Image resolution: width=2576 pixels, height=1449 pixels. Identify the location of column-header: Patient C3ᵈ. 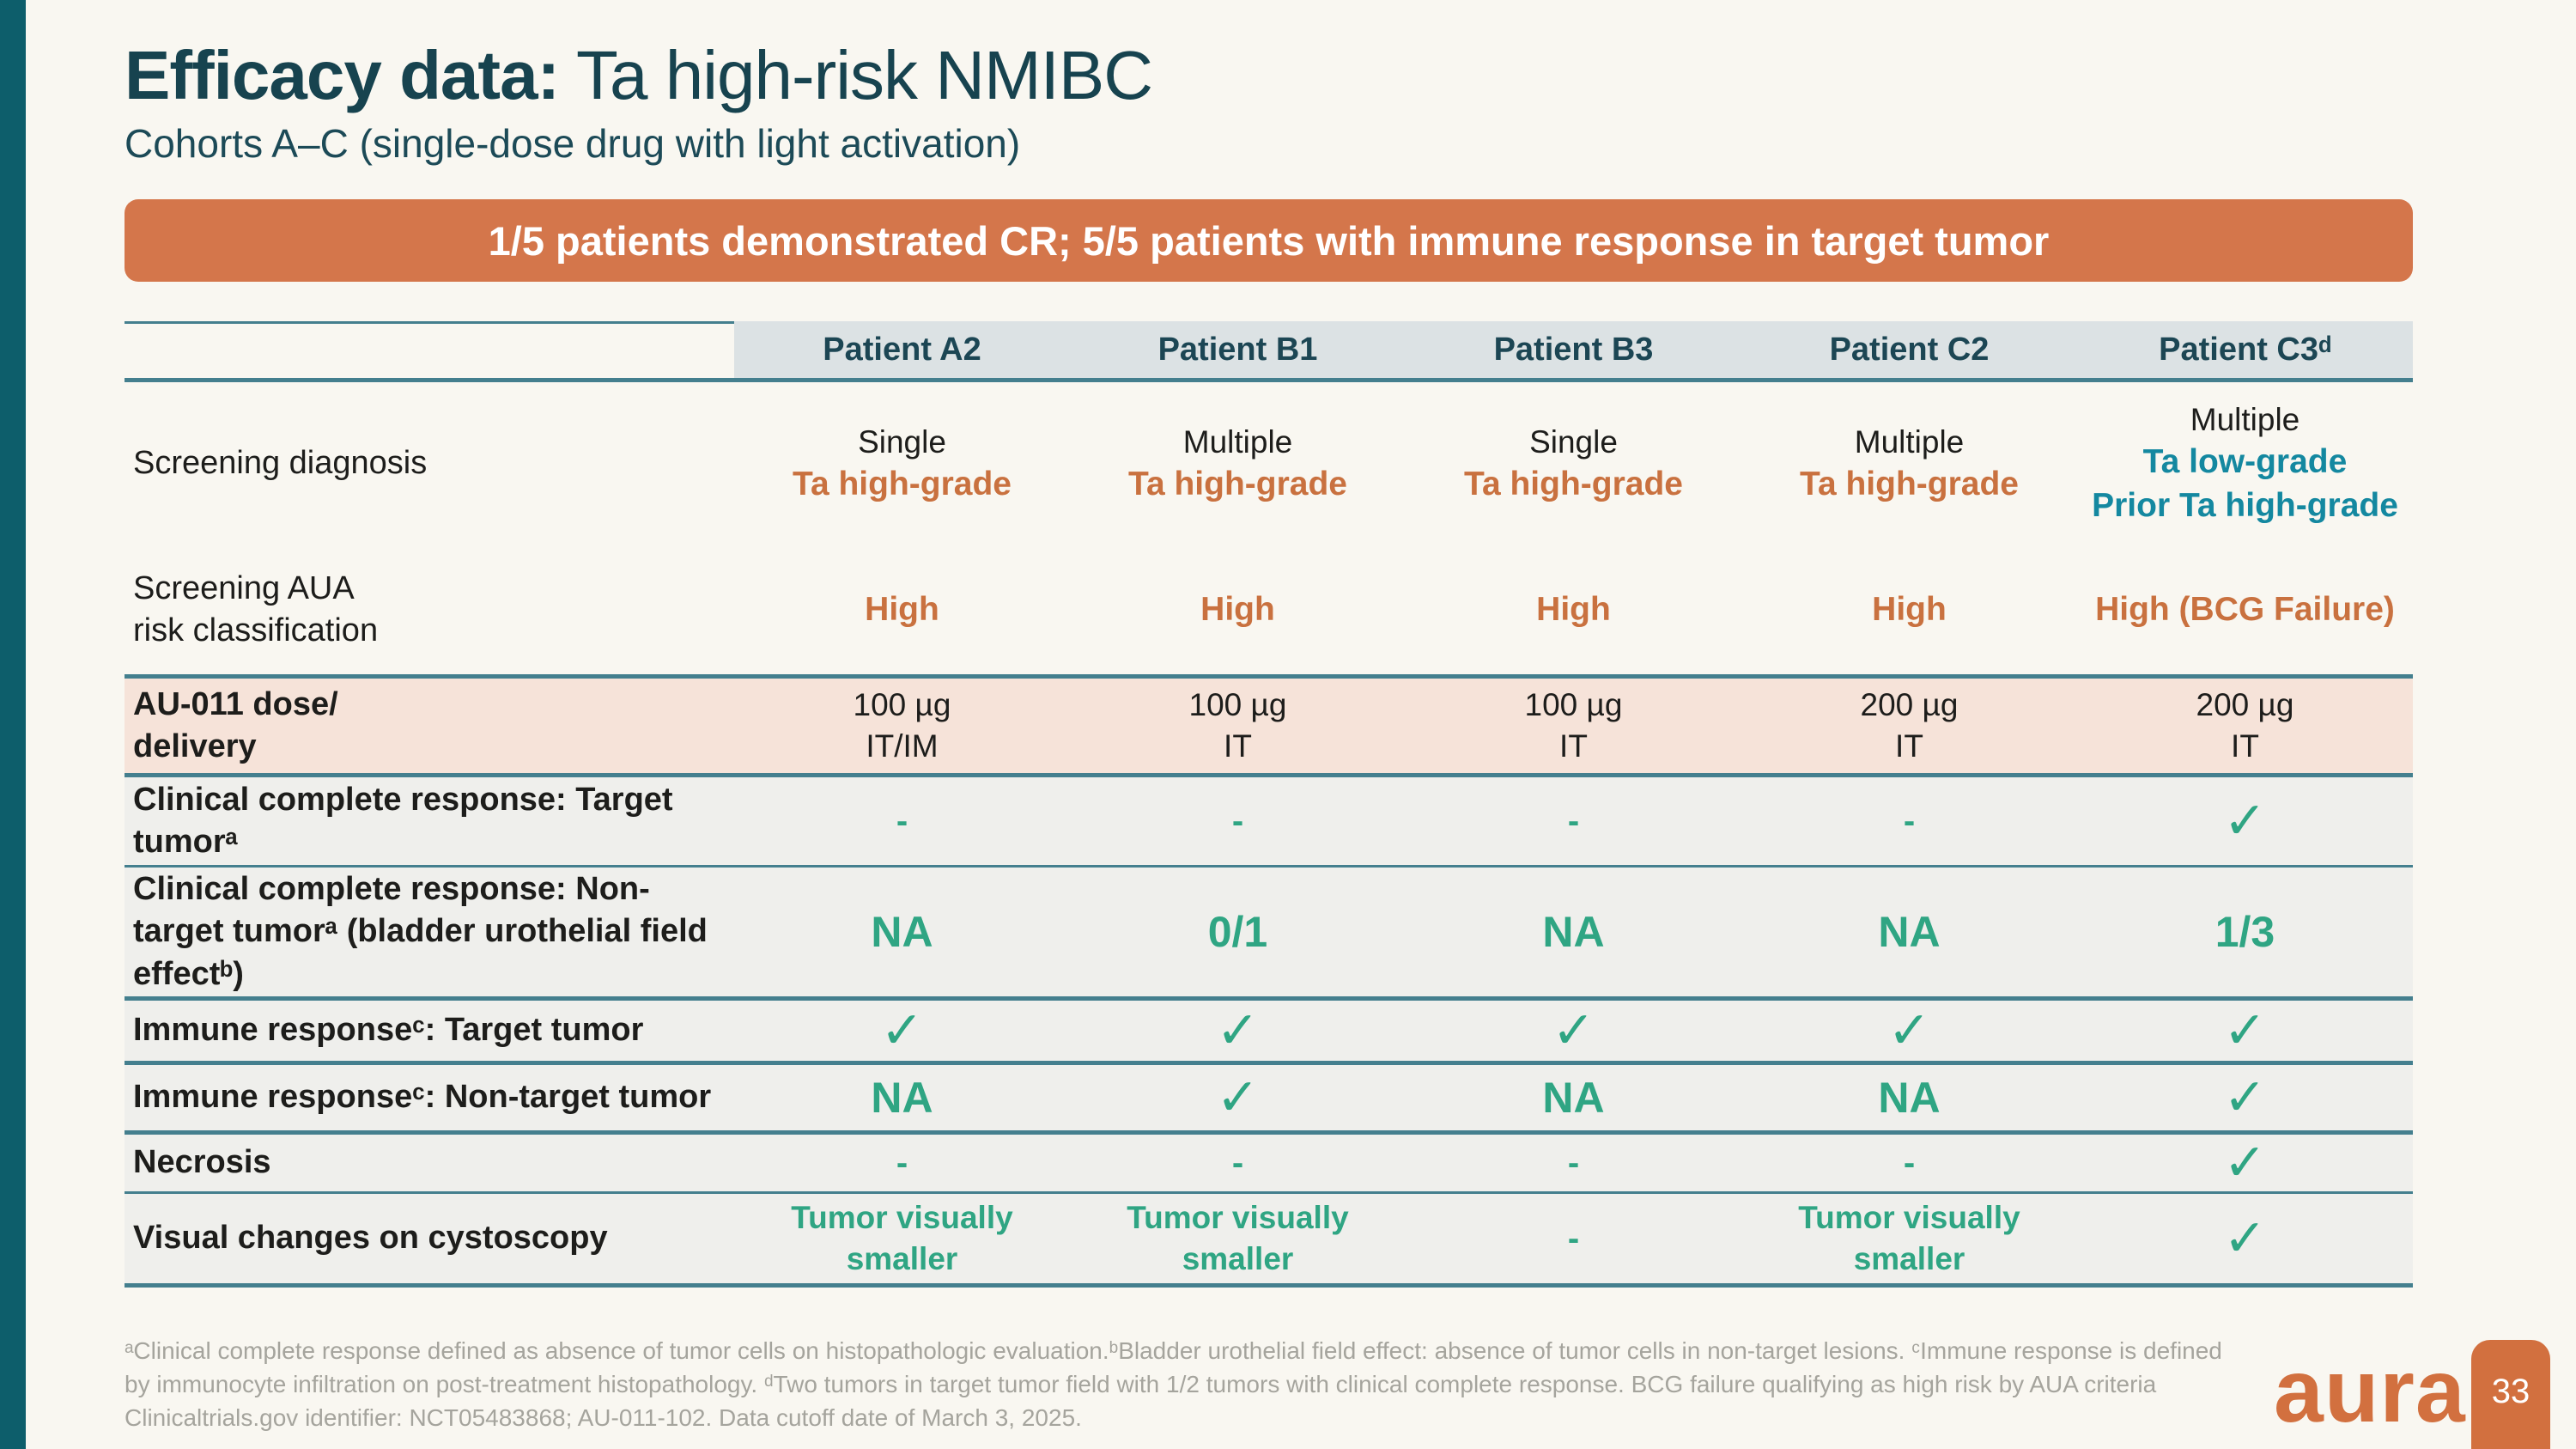
(2245, 349).